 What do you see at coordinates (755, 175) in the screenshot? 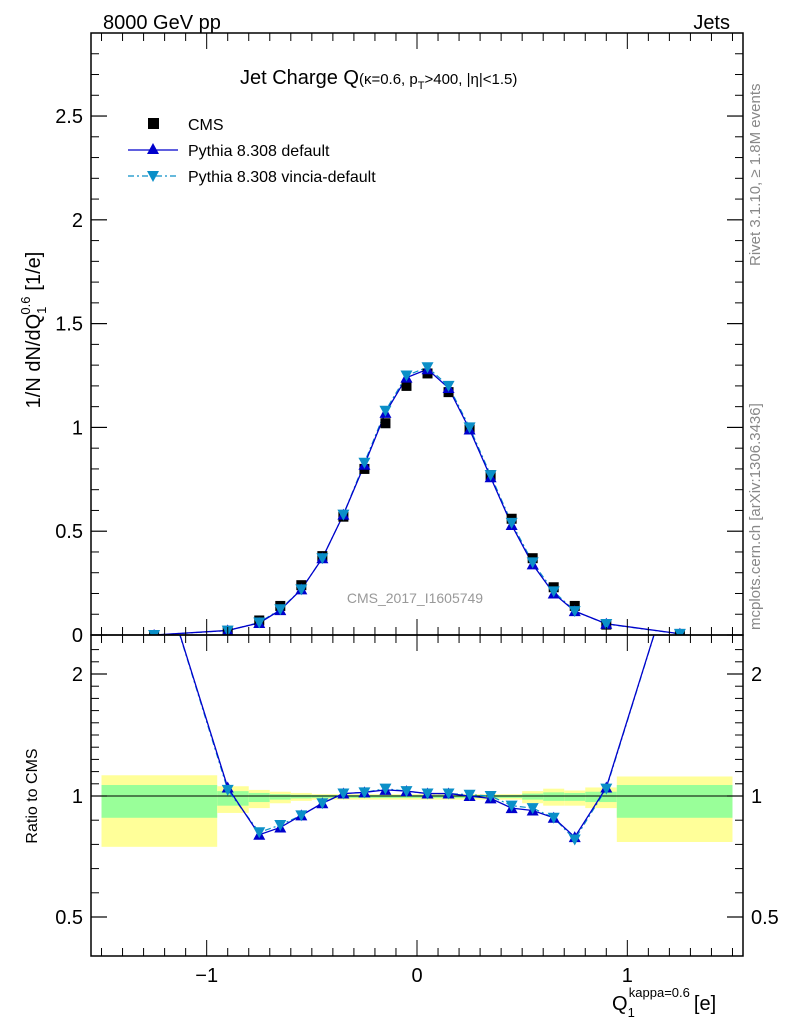
I see `rivet-label: Rivet 3.1.10, ≥ 1.8M events` at bounding box center [755, 175].